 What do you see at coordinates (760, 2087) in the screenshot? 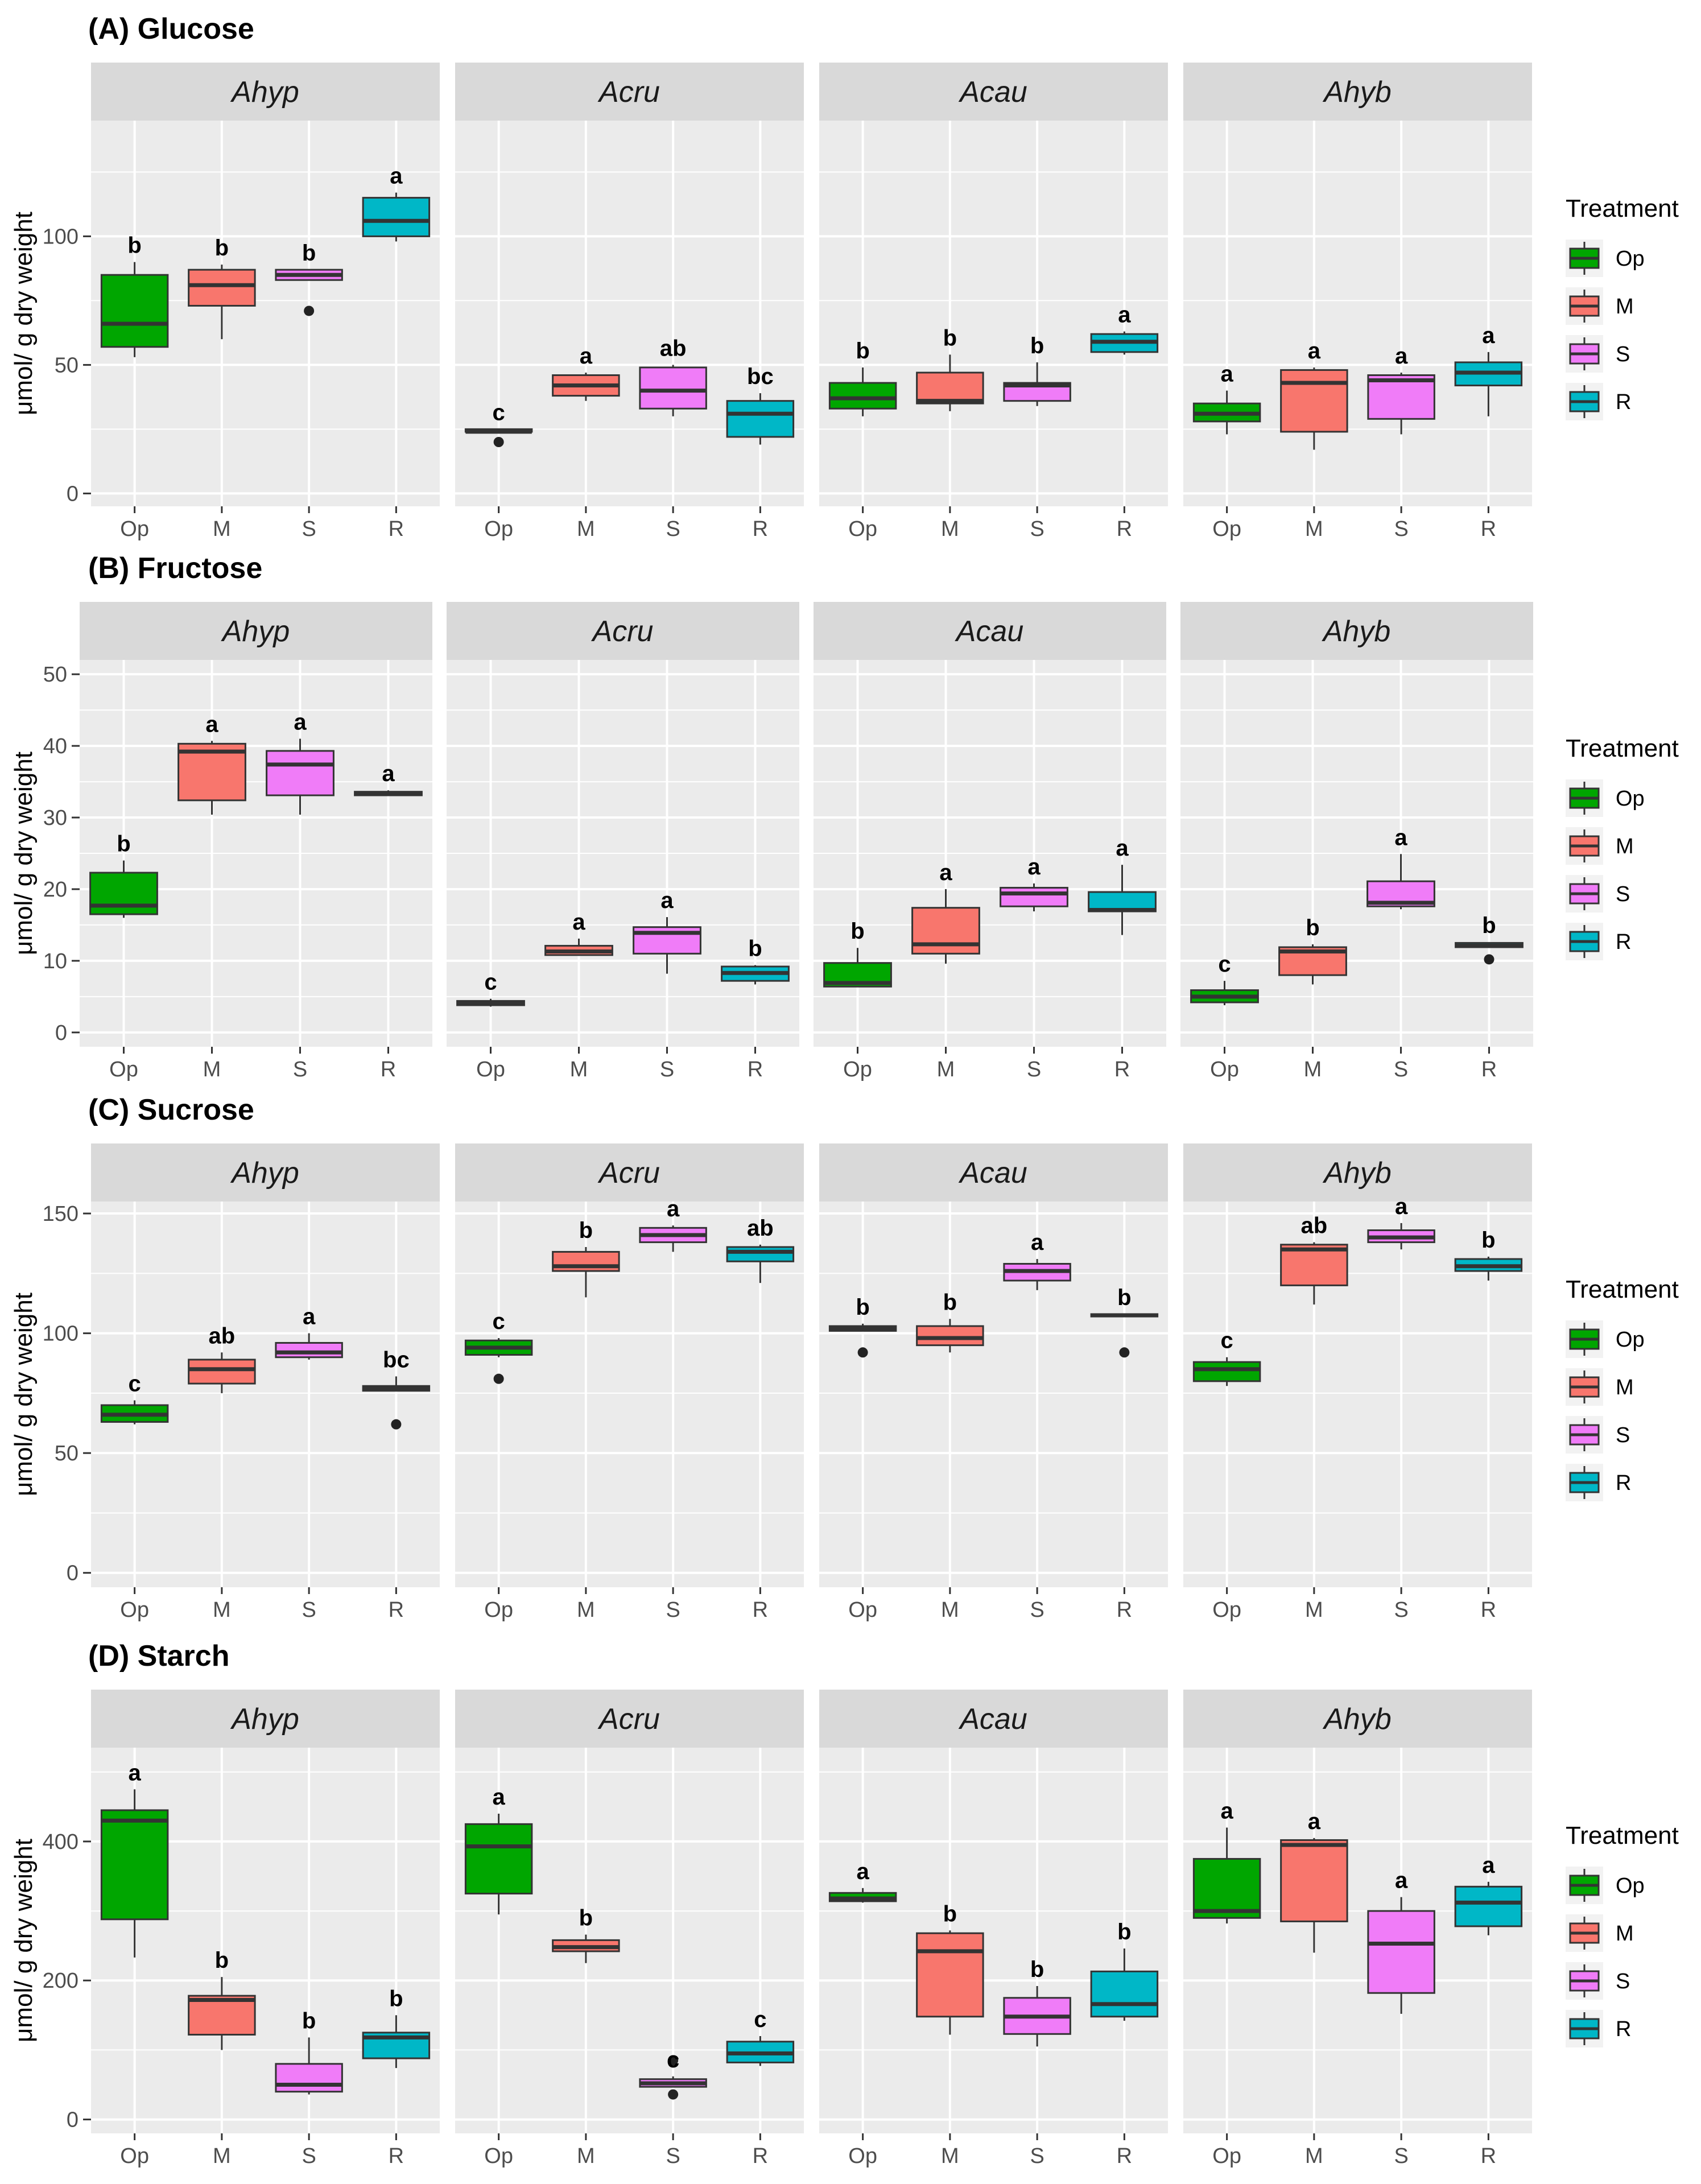
I see `box-r: cR` at bounding box center [760, 2087].